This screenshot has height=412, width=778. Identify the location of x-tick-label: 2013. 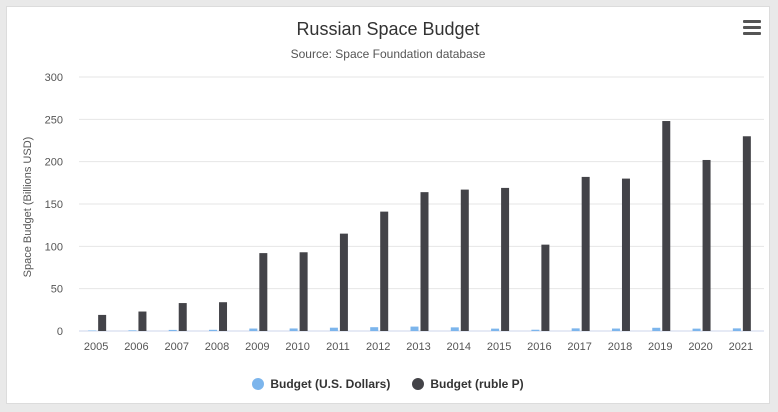
(418, 347).